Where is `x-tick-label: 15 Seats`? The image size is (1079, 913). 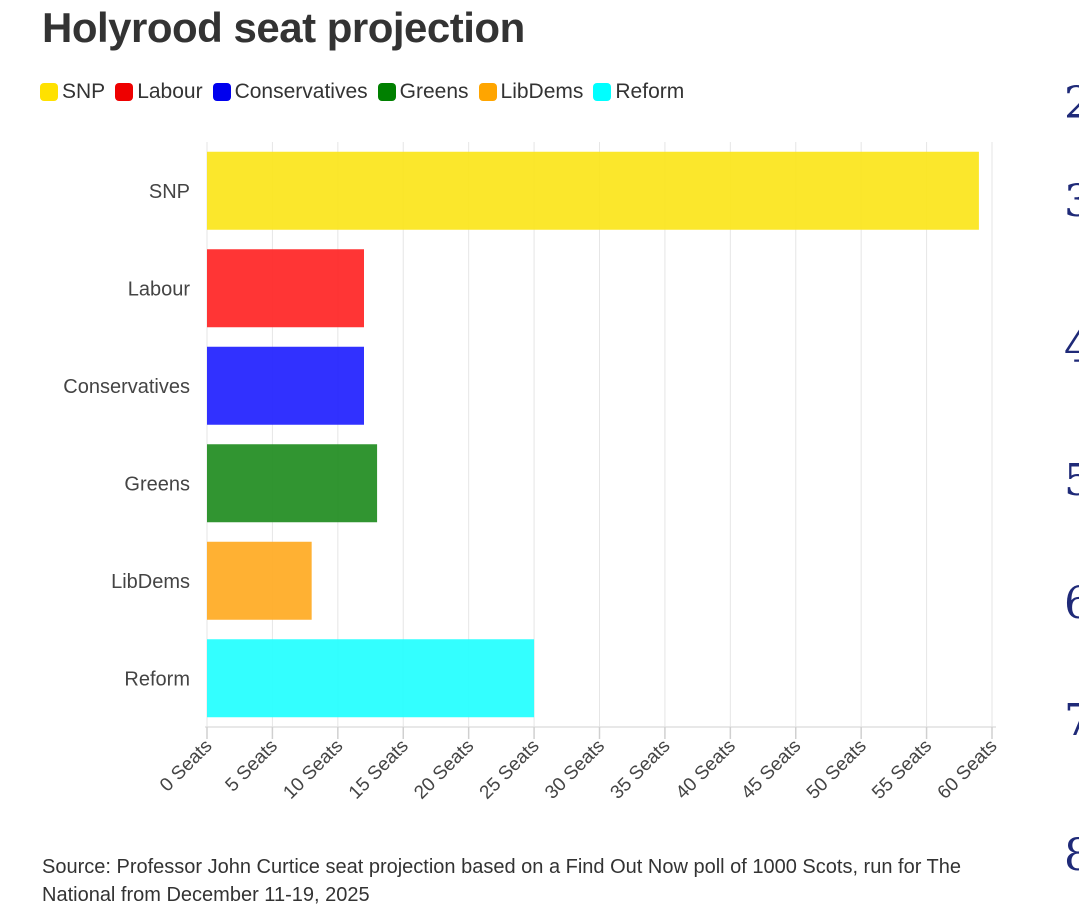 x-tick-label: 15 Seats is located at coordinates (379, 770).